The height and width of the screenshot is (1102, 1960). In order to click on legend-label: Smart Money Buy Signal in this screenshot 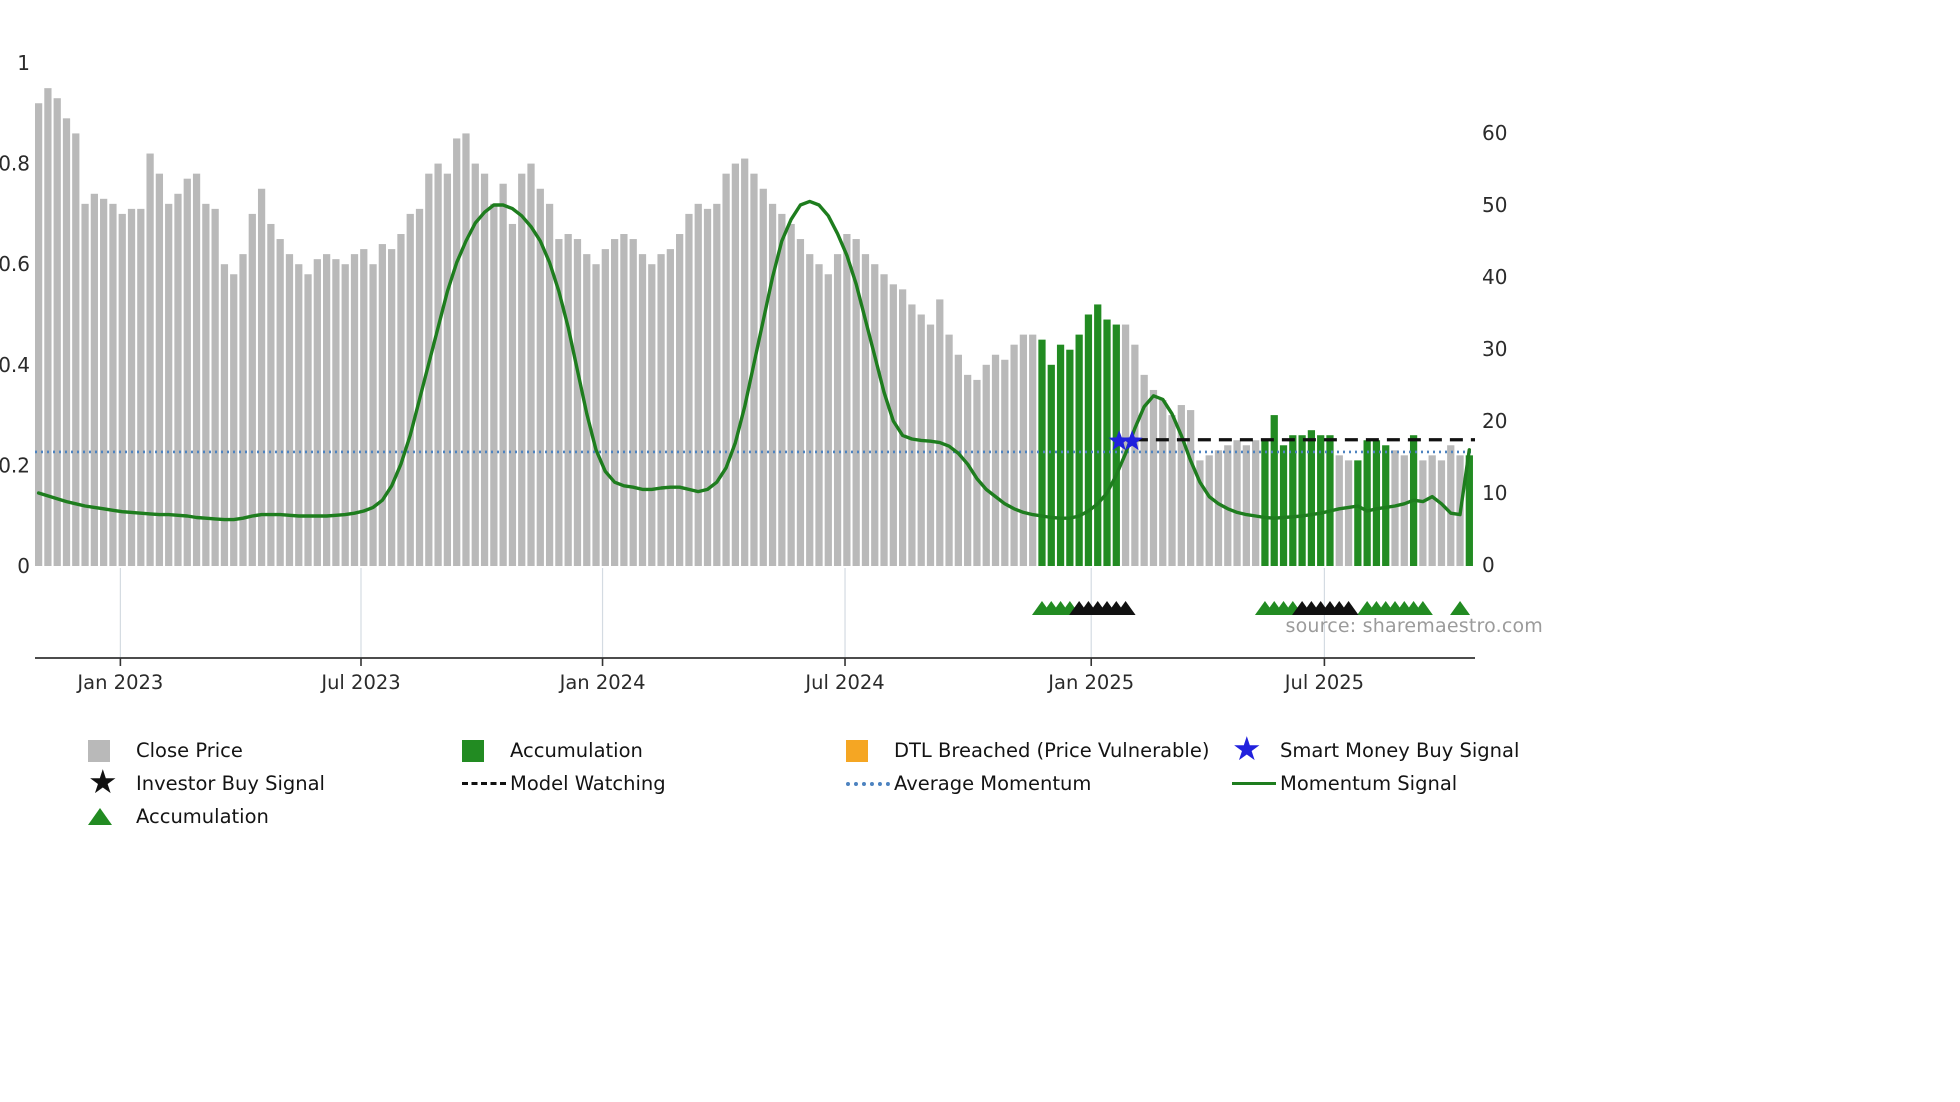, I will do `click(1400, 750)`.